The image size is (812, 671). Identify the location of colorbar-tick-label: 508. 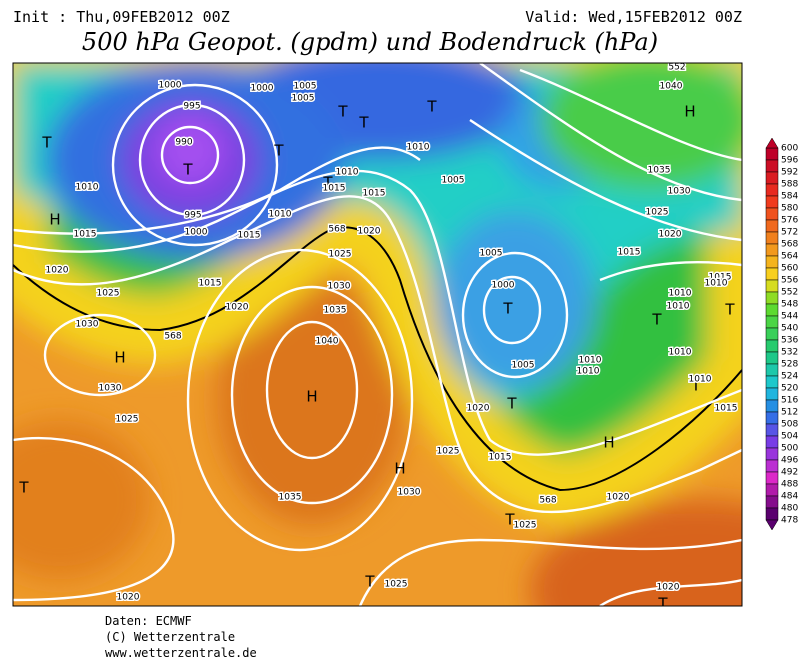
(789, 425).